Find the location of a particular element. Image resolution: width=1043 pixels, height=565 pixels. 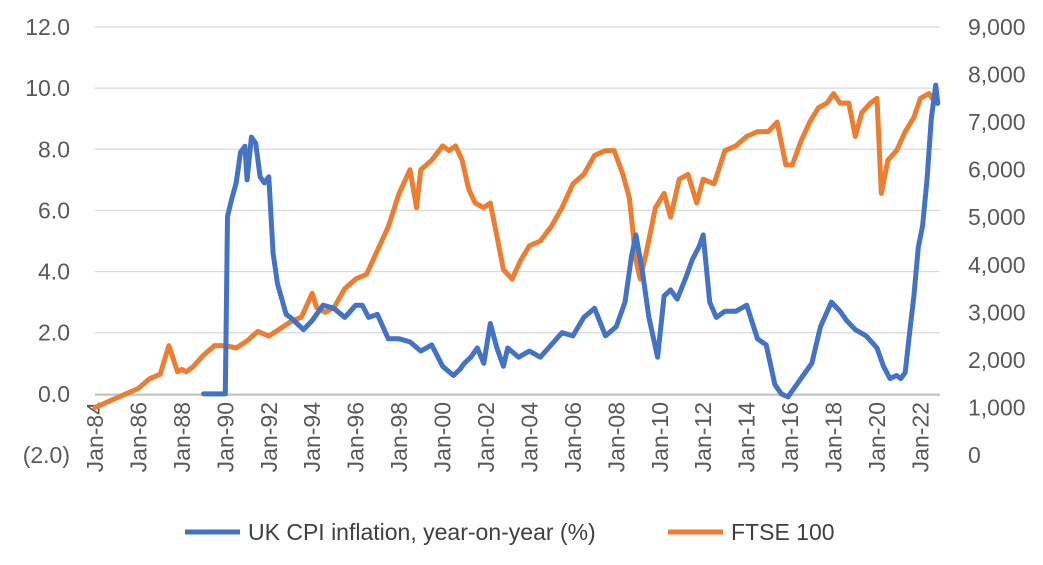

x-tick-label: Jan-86 is located at coordinates (138, 437).